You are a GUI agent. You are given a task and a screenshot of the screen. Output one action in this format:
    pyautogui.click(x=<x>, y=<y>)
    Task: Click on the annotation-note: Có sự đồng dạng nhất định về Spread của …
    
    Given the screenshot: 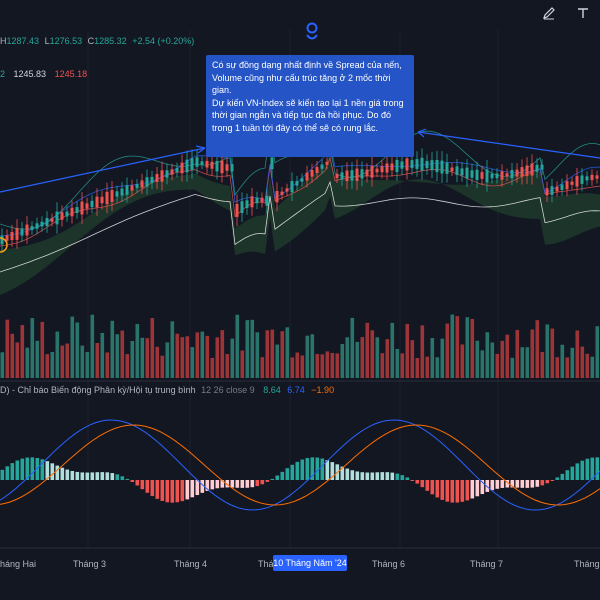 What is the action you would take?
    pyautogui.click(x=310, y=106)
    